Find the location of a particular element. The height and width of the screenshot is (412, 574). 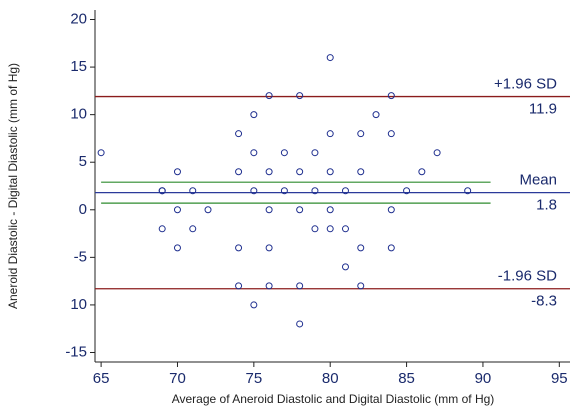

reference-name: -1.96 SD is located at coordinates (527, 276).